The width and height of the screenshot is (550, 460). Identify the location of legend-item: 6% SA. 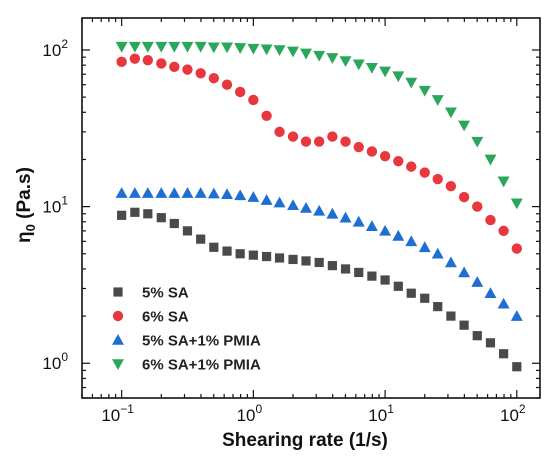
(150, 317).